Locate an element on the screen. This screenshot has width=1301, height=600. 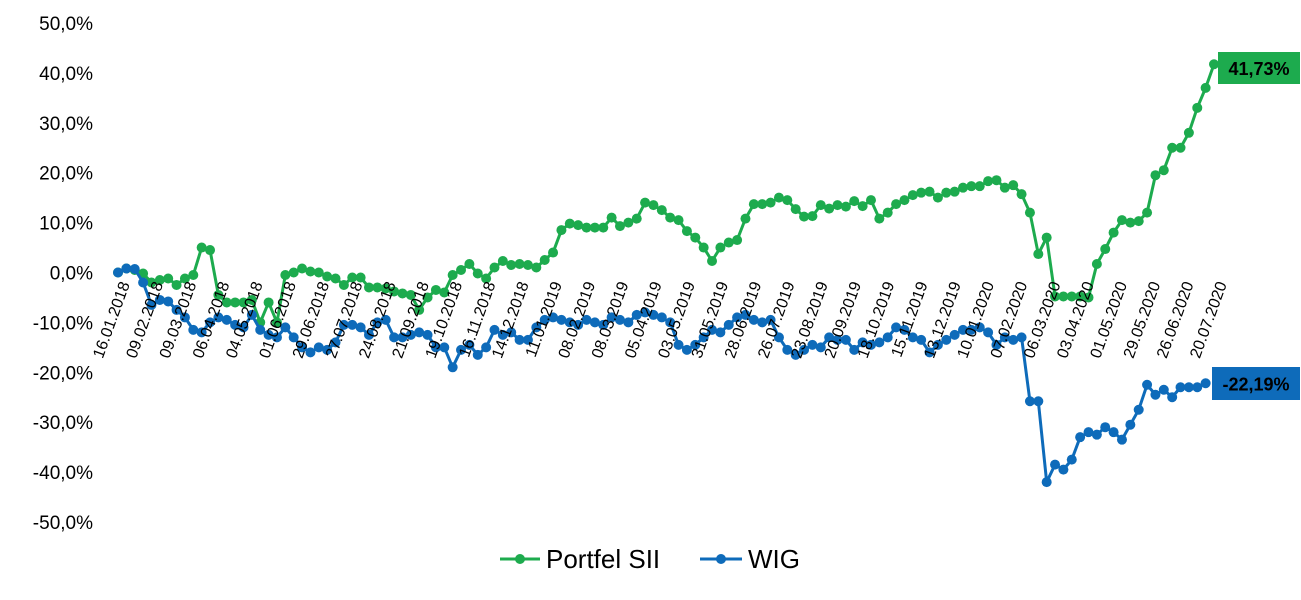
y-tick-label: 30,0% is located at coordinates (66, 124).